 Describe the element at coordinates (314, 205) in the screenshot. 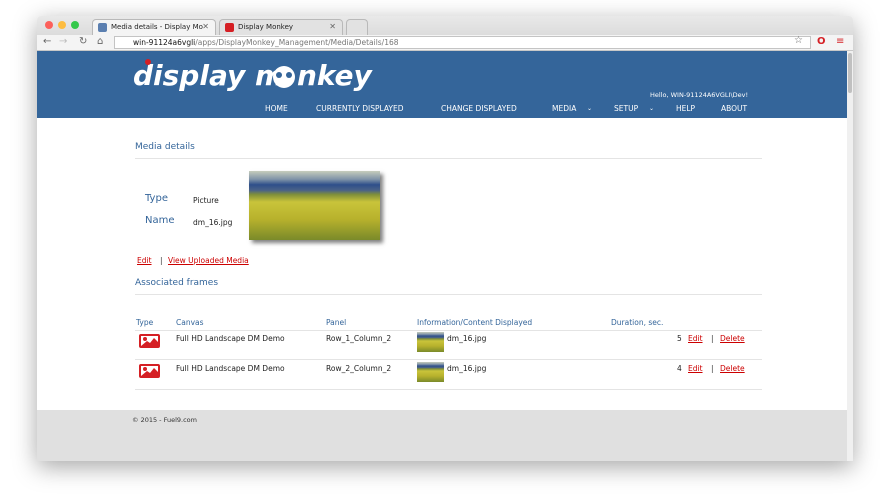

I see `media-preview-image` at that location.